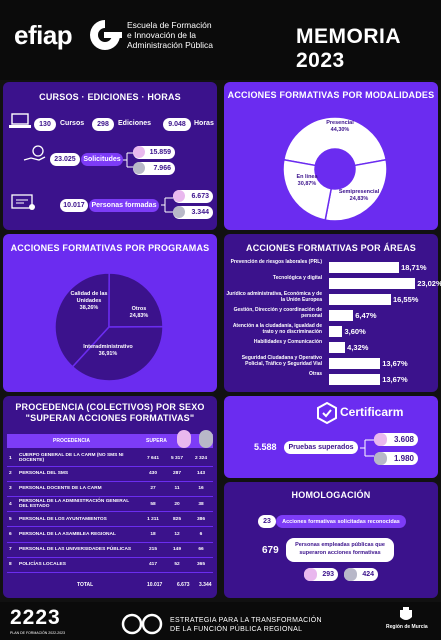 The image size is (441, 640). What do you see at coordinates (307, 181) in the screenshot?
I see `donut-label-enlinea: En línea 30,87%` at bounding box center [307, 181].